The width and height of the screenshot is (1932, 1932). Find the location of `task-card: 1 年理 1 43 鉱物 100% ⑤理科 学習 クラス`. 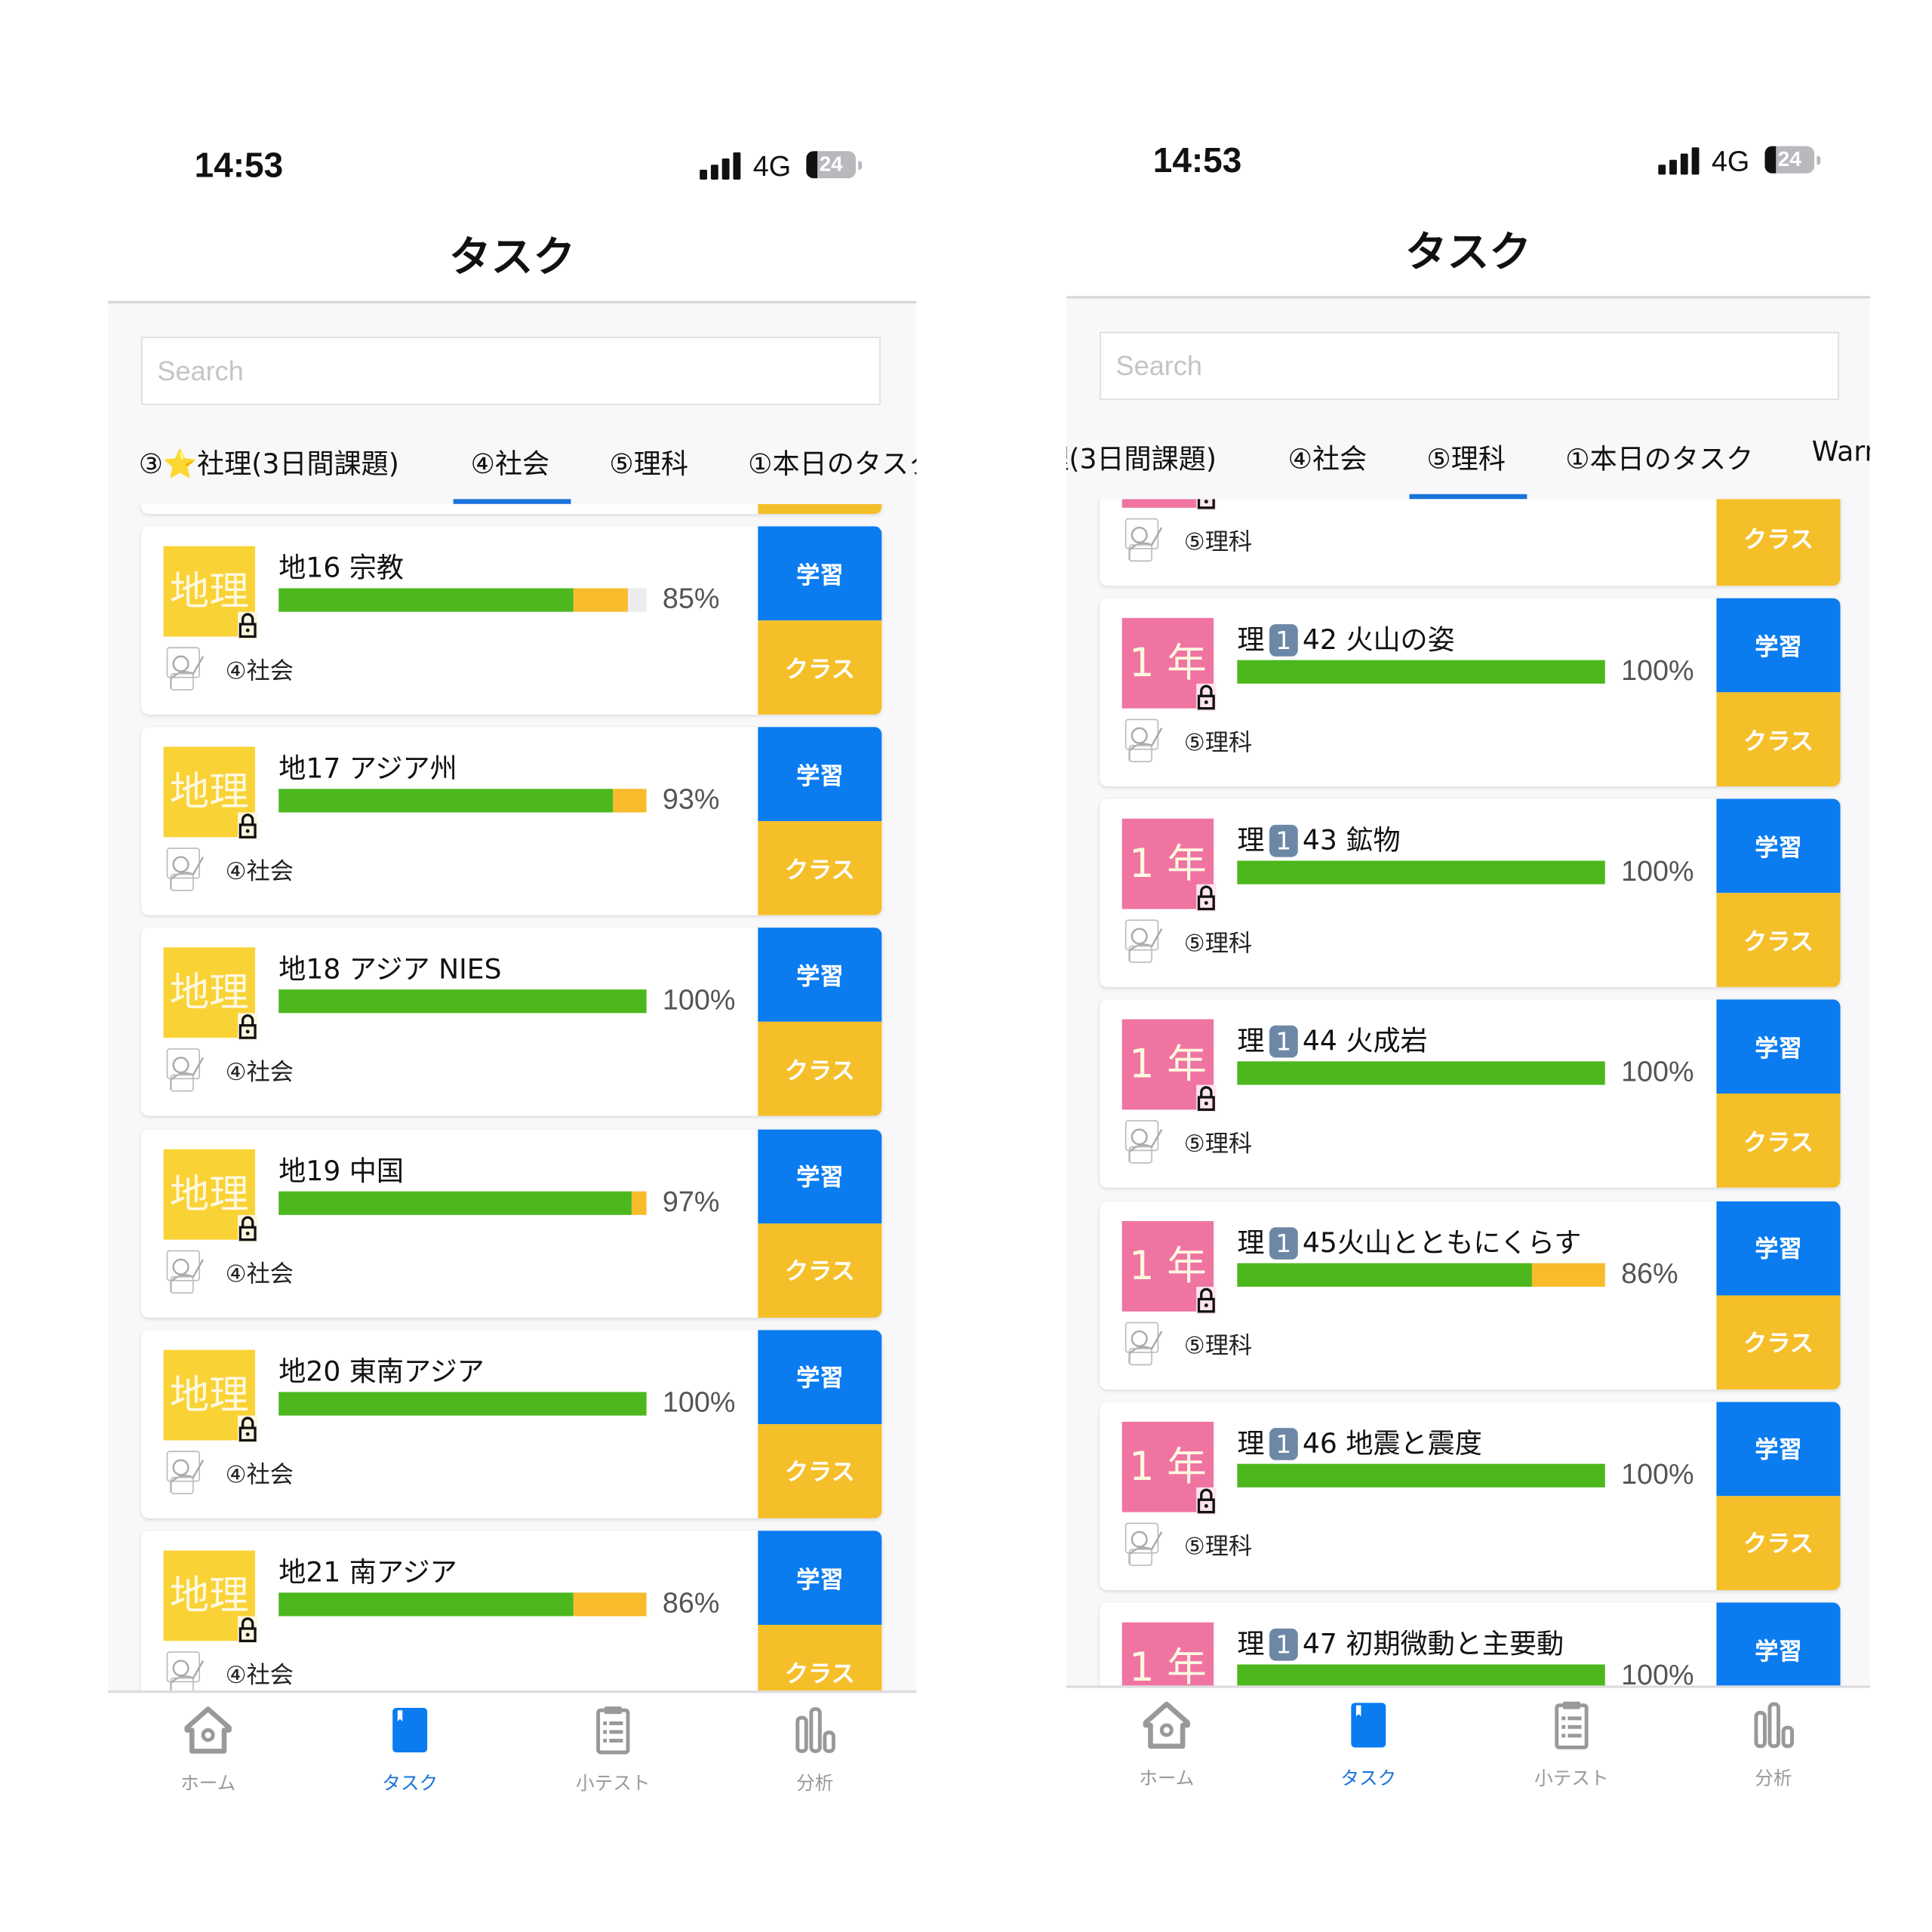

task-card: 1 年理 1 43 鉱物 100% ⑤理科 学習 クラス is located at coordinates (1470, 893).